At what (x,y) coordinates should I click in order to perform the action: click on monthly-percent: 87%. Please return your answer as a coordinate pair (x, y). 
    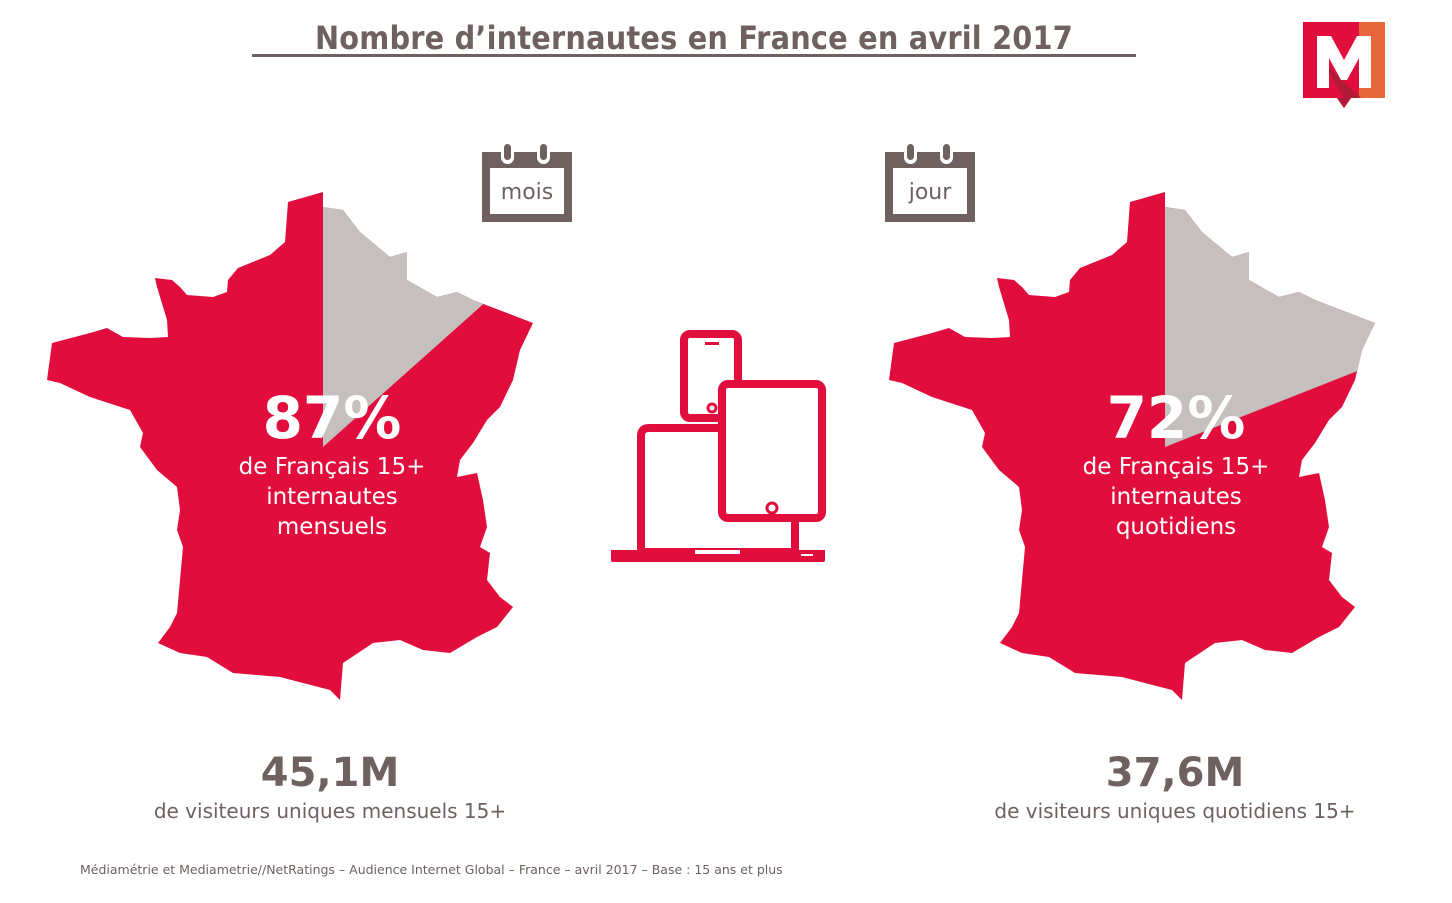
    Looking at the image, I should click on (332, 418).